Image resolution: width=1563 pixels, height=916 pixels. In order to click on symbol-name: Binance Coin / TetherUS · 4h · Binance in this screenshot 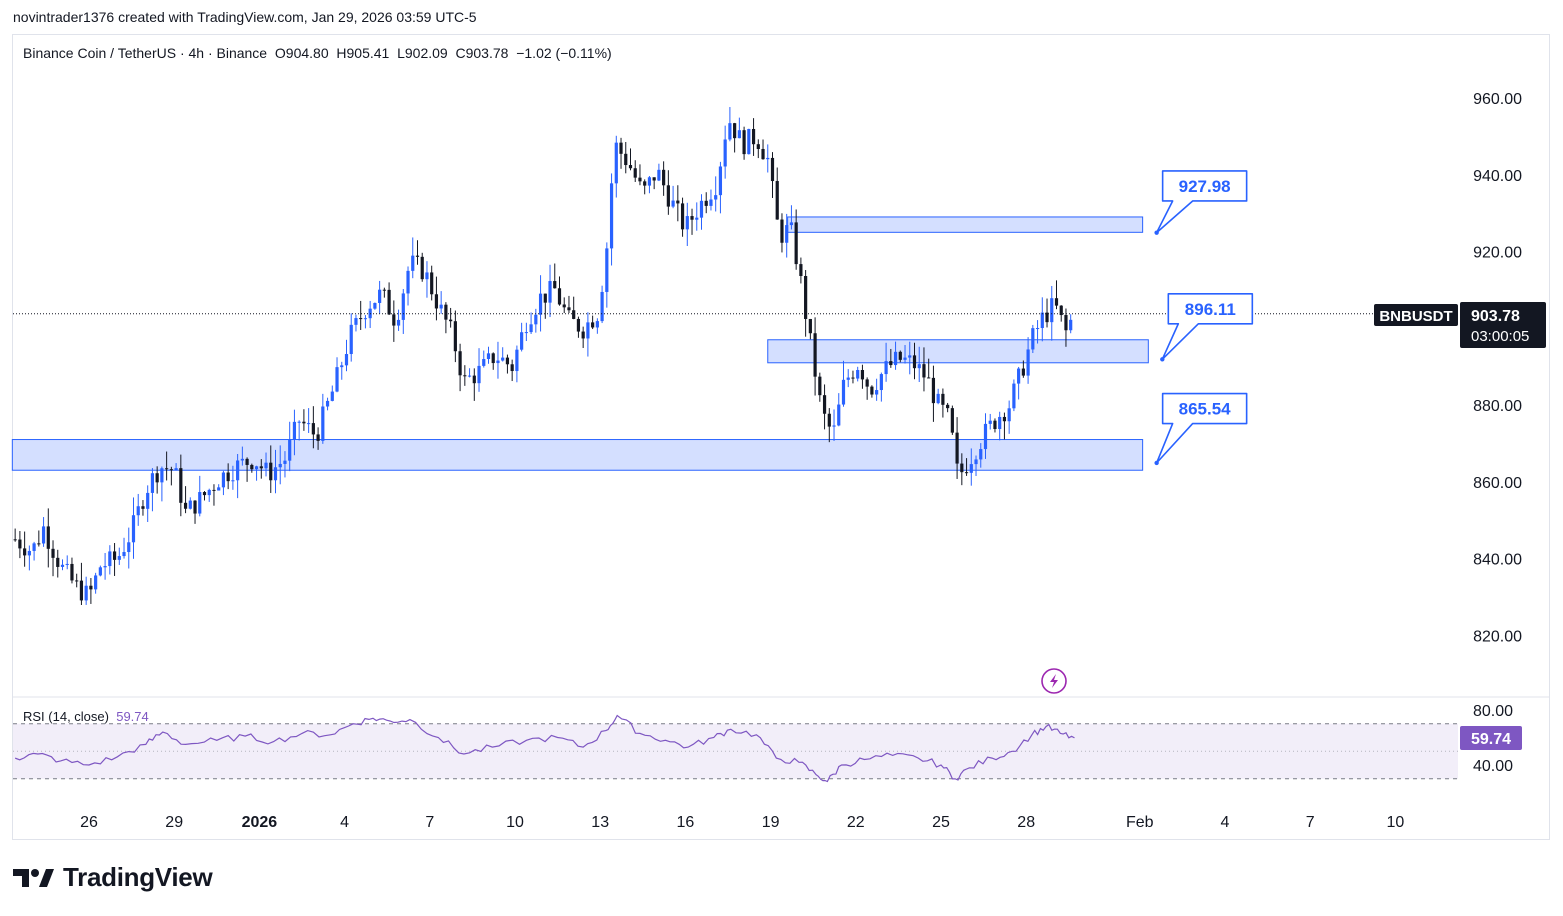, I will do `click(145, 53)`.